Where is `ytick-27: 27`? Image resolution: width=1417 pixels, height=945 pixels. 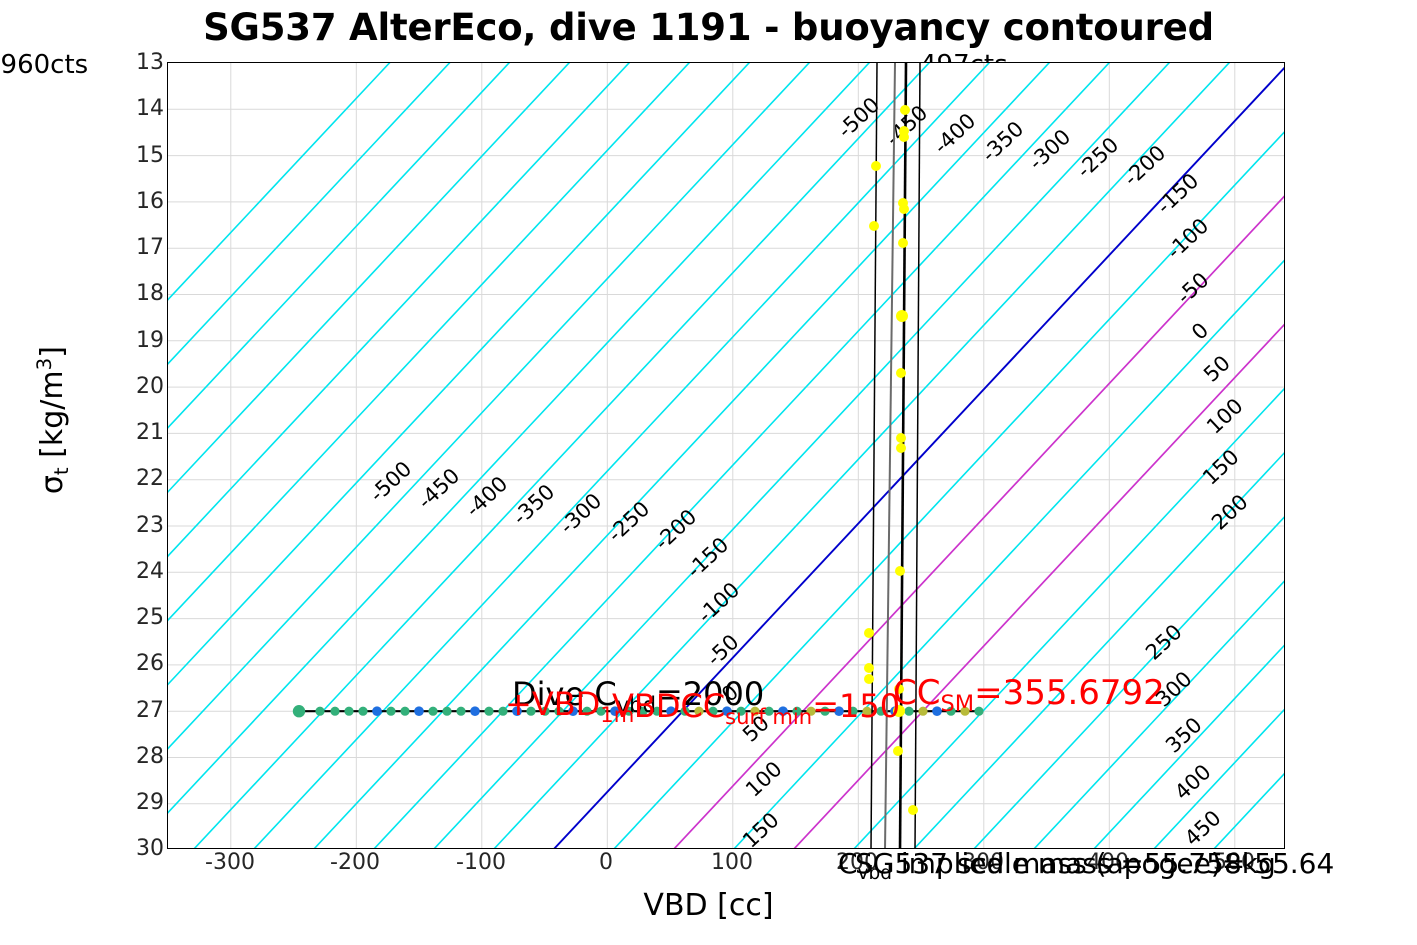
ytick-27: 27 is located at coordinates (150, 710).